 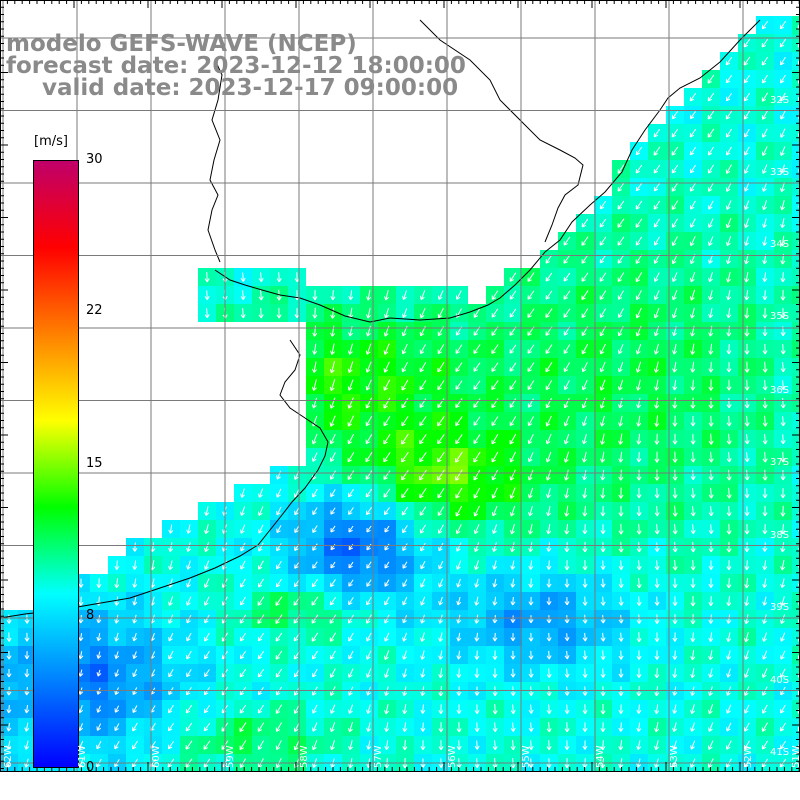 I want to click on lat-label-38S: 38S, so click(x=780, y=535).